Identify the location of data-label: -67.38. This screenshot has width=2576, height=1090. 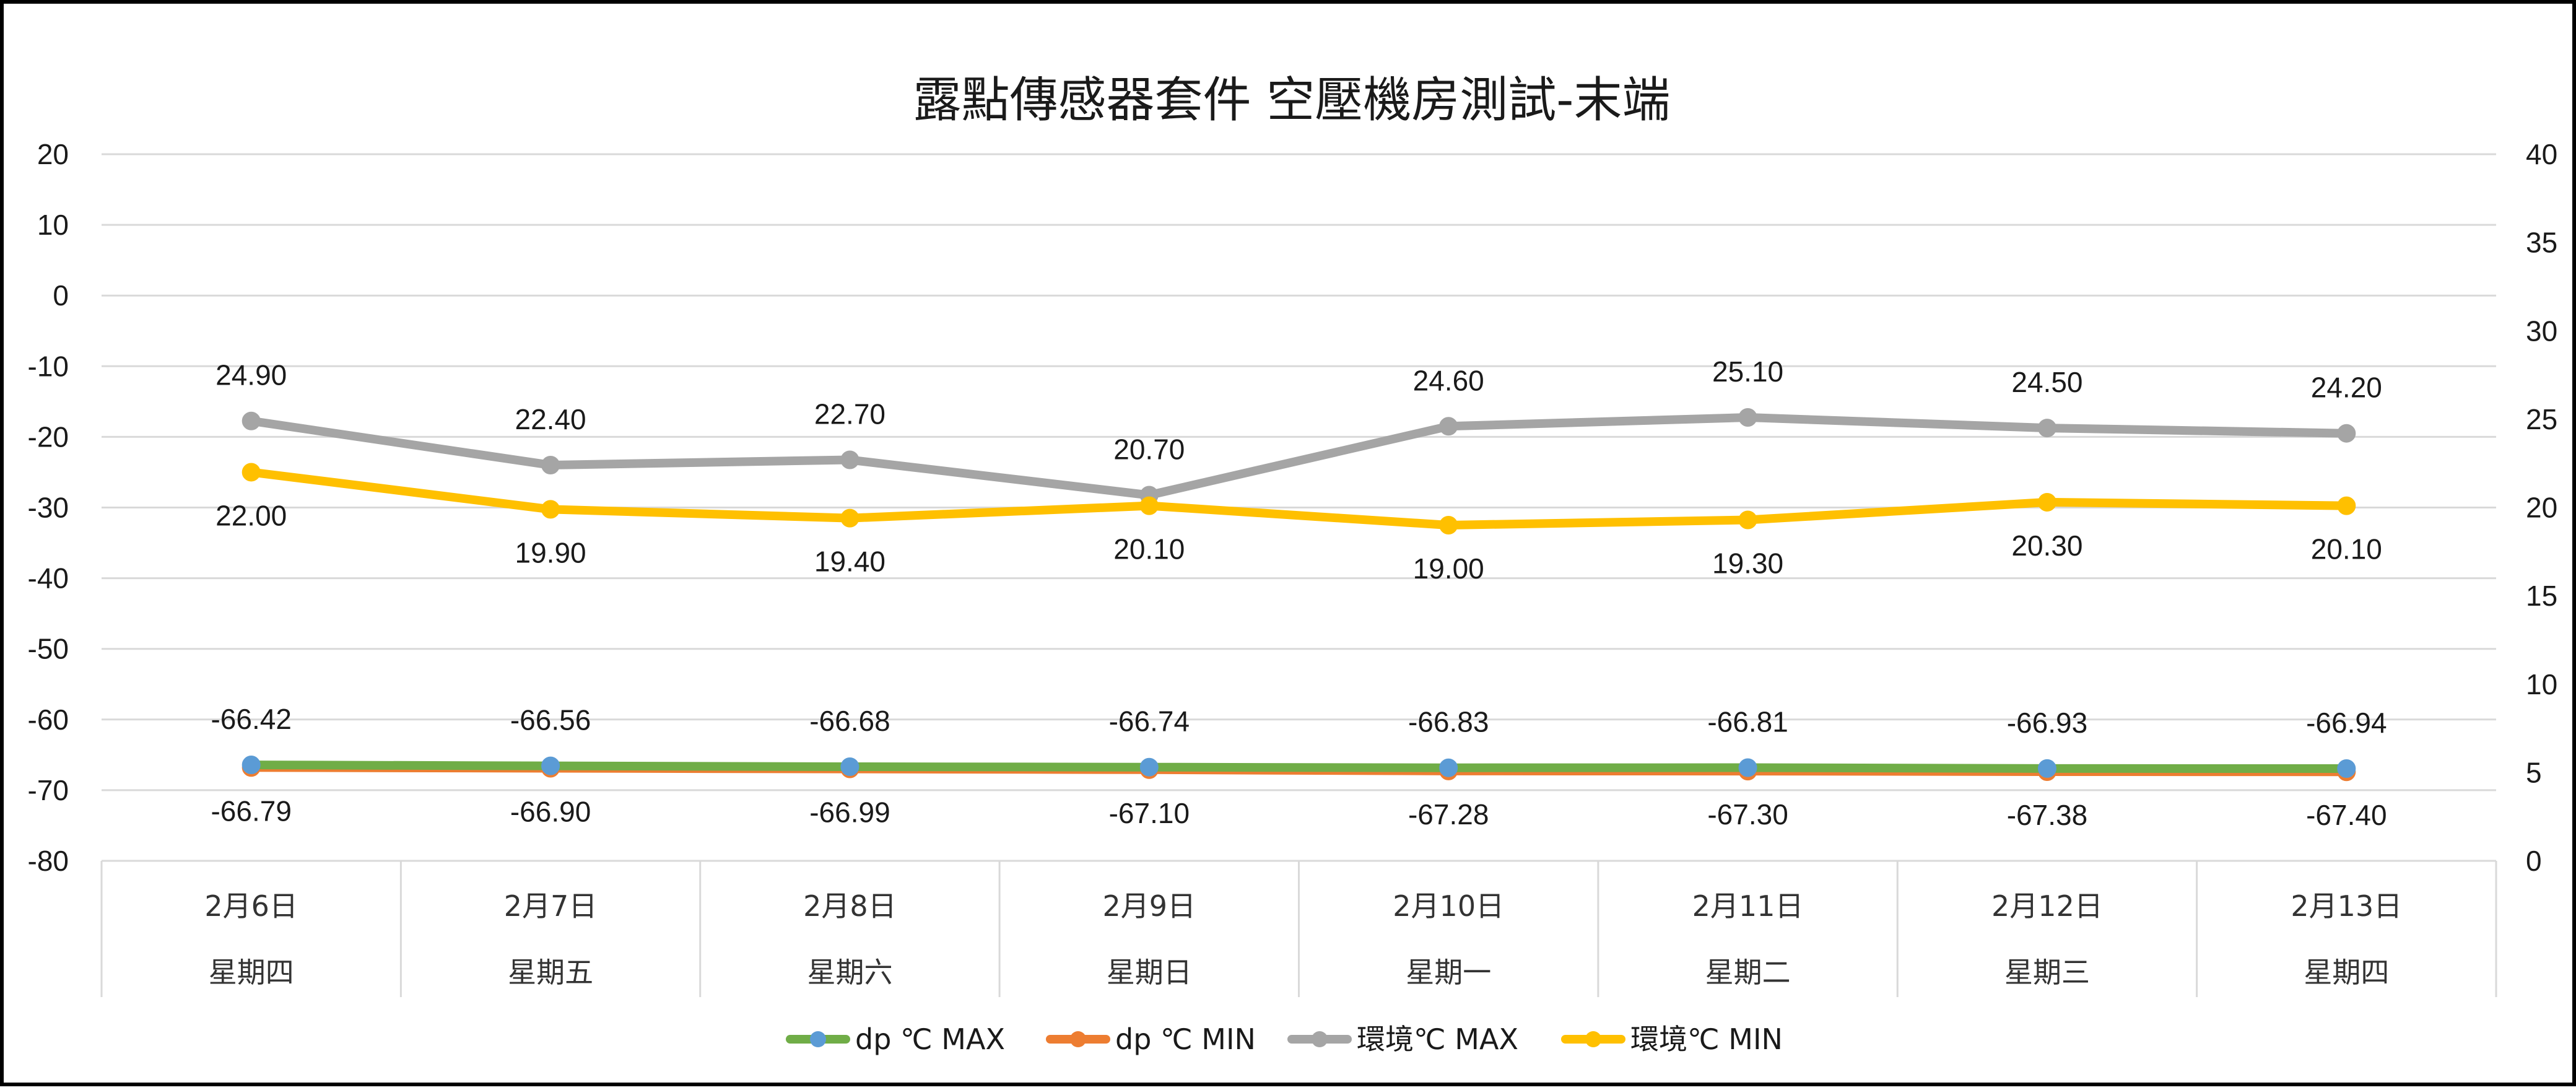
(2047, 815).